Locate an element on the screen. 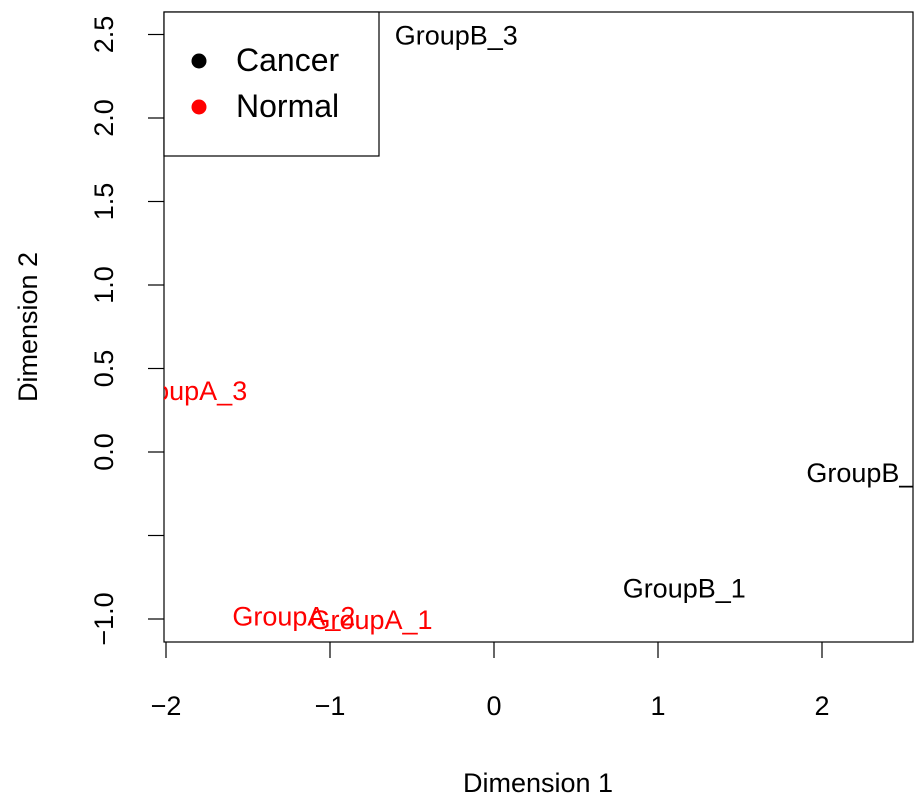 This screenshot has width=914, height=798. y-tick-label: 0.0 is located at coordinates (104, 452).